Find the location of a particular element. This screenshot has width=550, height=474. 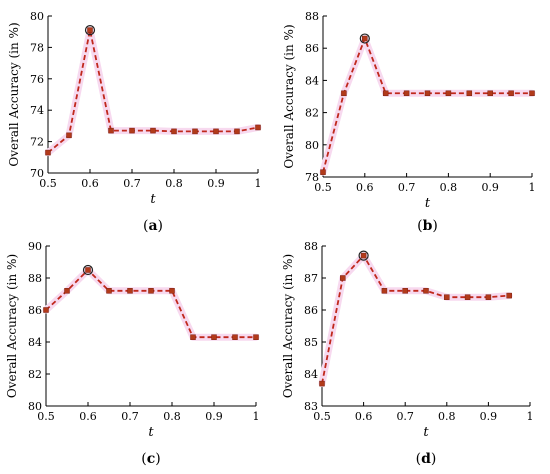

y-tick-label: 74 is located at coordinates (37, 110).